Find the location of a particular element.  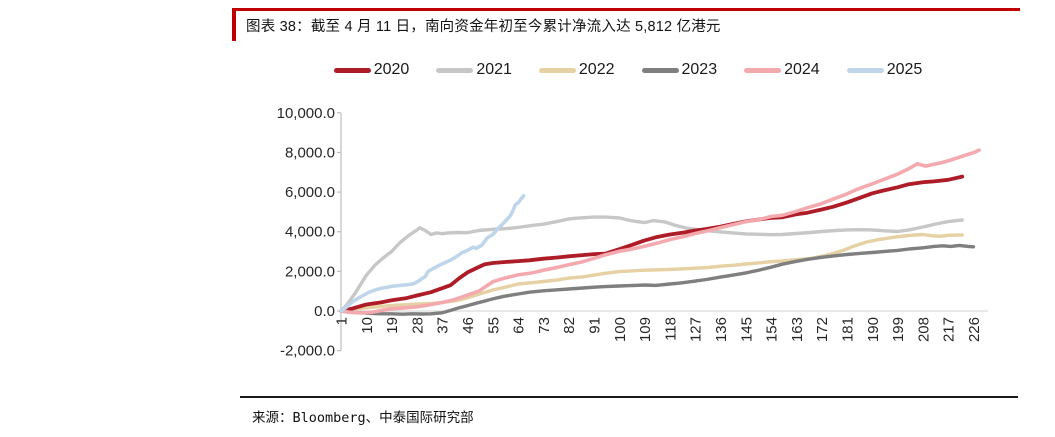

title-accent-bar is located at coordinates (234, 26).